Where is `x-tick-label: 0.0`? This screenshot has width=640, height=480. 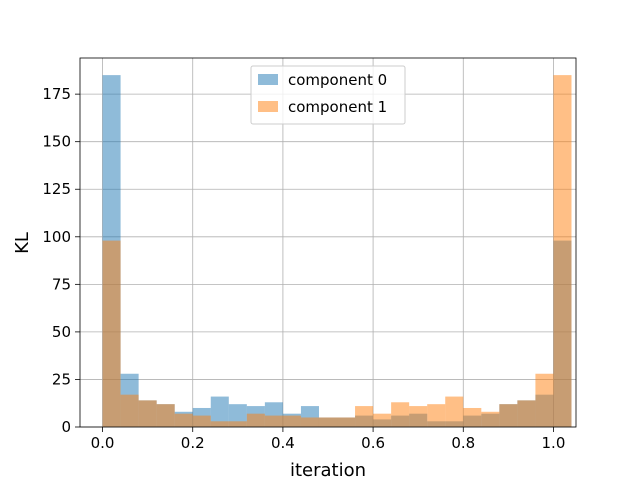 x-tick-label: 0.0 is located at coordinates (103, 443).